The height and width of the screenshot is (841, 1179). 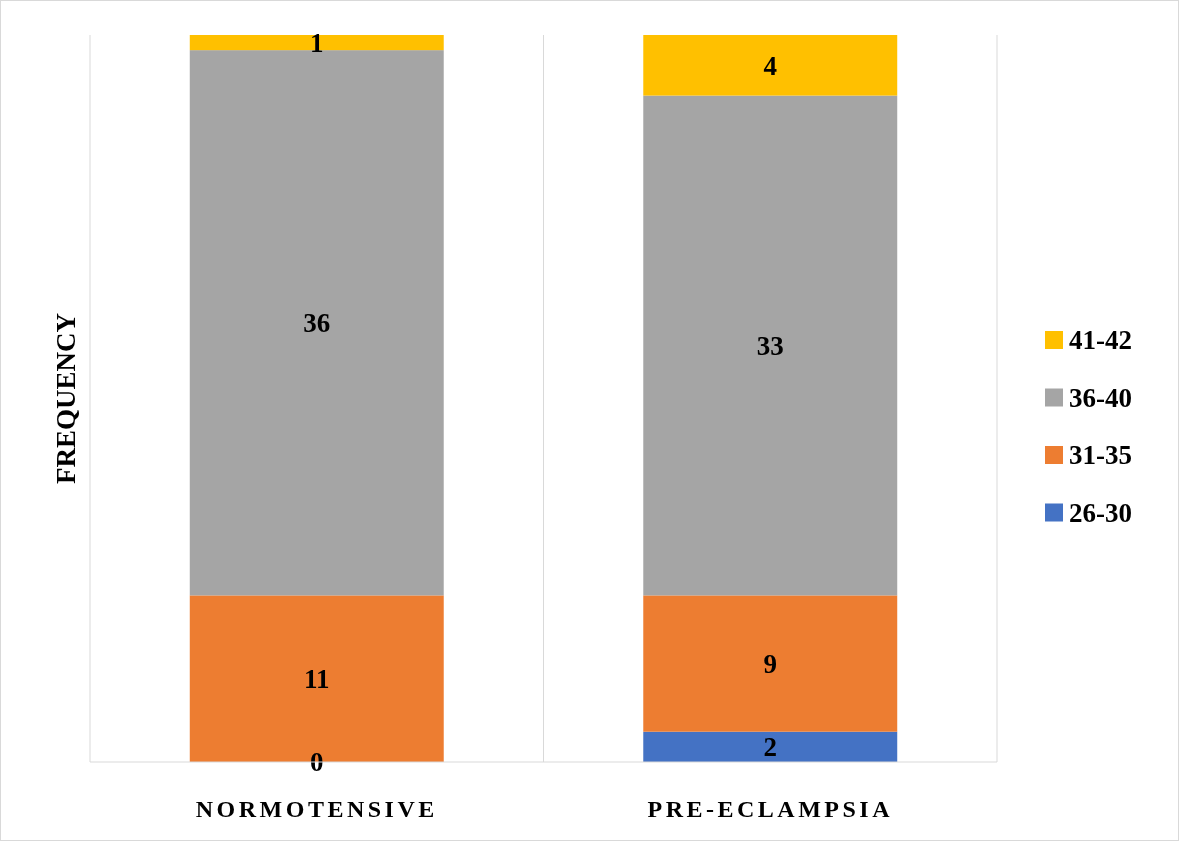 What do you see at coordinates (316, 809) in the screenshot?
I see `x-tick-label: NORMOTENSIVE` at bounding box center [316, 809].